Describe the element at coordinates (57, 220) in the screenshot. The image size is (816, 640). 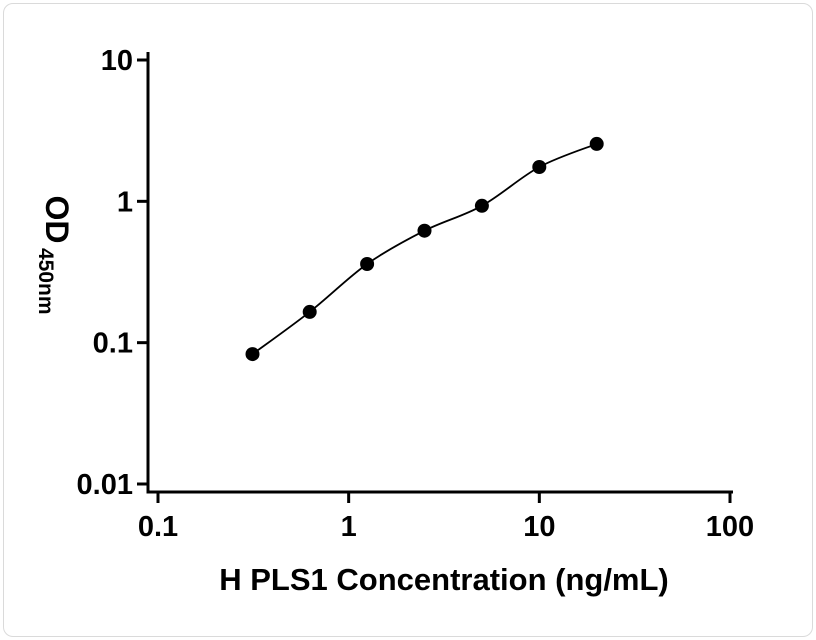
I see `y-axis-title-main: OD` at that location.